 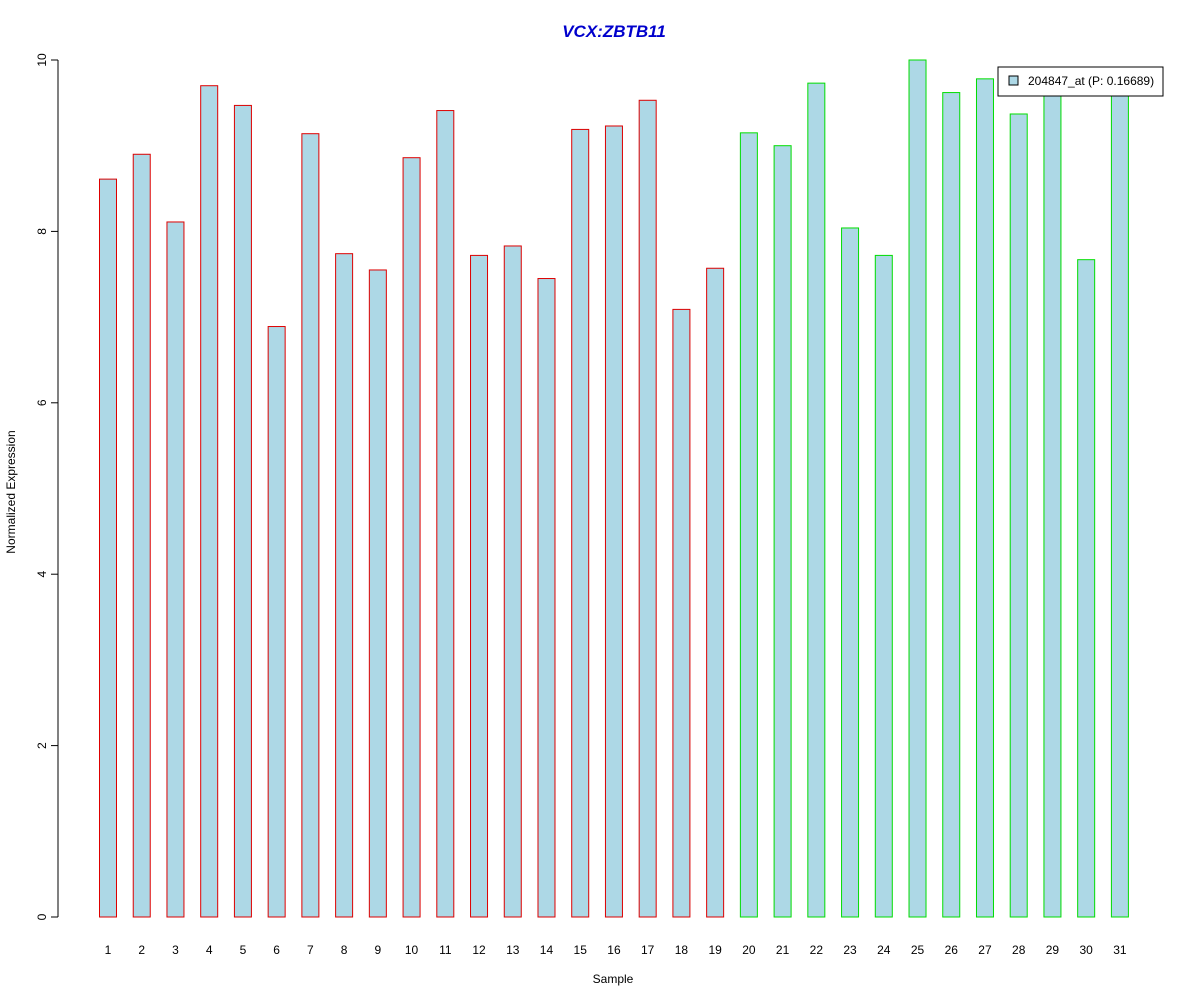 What do you see at coordinates (749, 950) in the screenshot?
I see `x-tick-label: 20` at bounding box center [749, 950].